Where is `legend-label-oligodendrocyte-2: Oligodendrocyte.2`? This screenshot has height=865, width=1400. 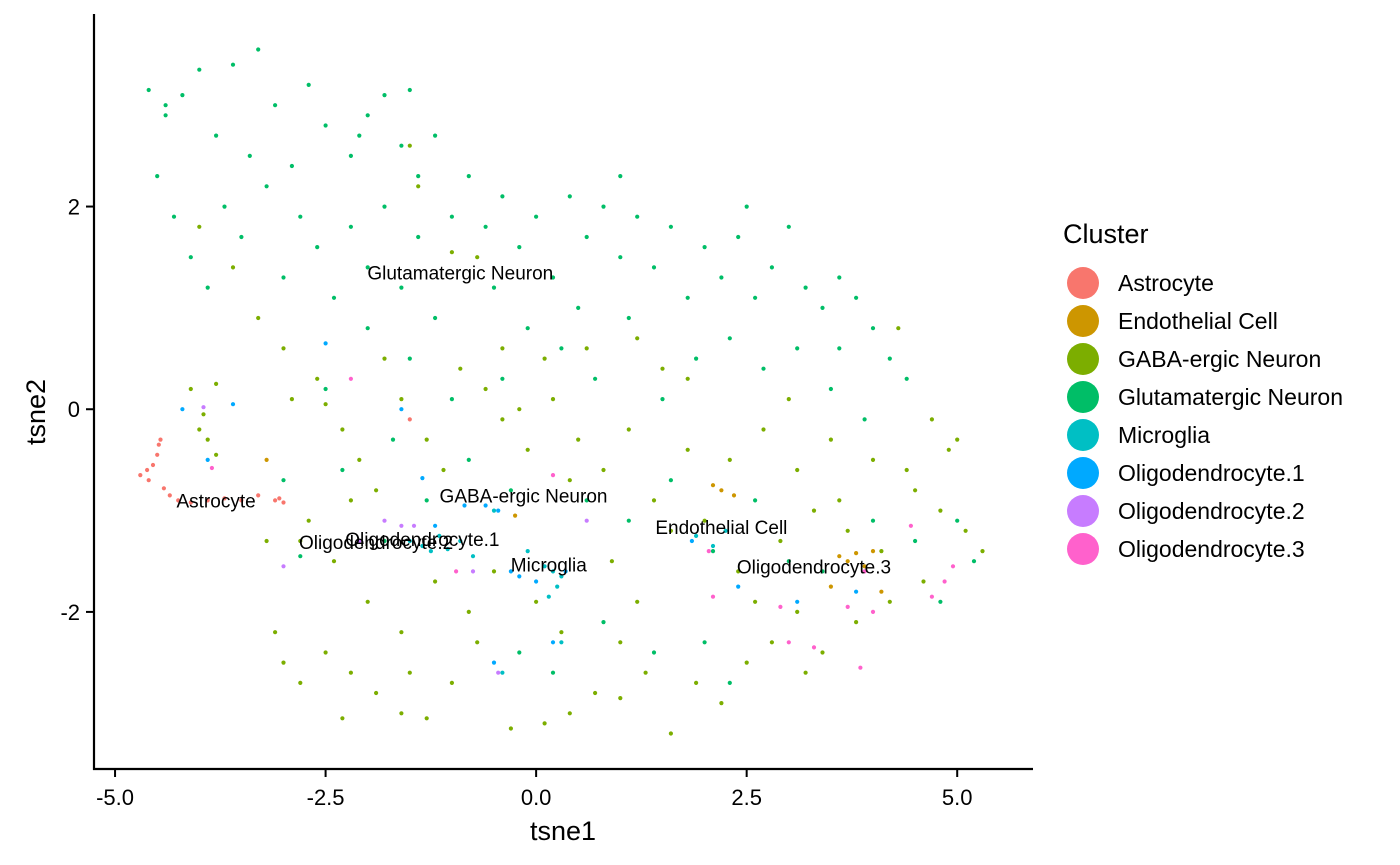 legend-label-oligodendrocyte-2: Oligodendrocyte.2 is located at coordinates (1211, 511).